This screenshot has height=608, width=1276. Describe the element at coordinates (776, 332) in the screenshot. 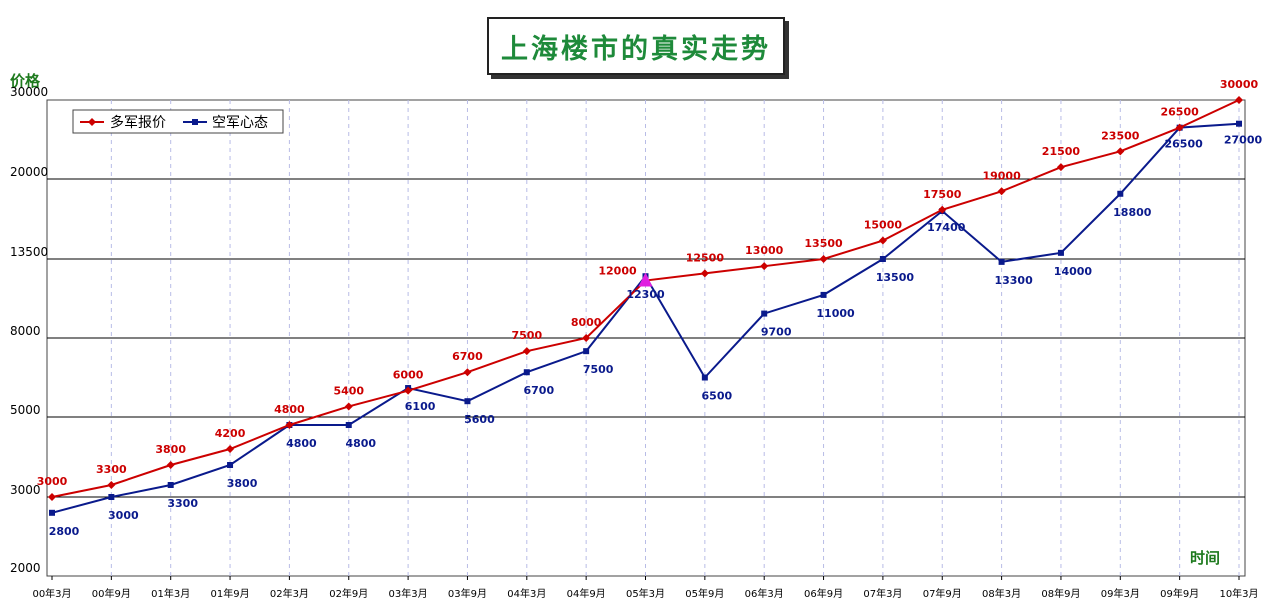

I see `blue-data-label: 9700` at that location.